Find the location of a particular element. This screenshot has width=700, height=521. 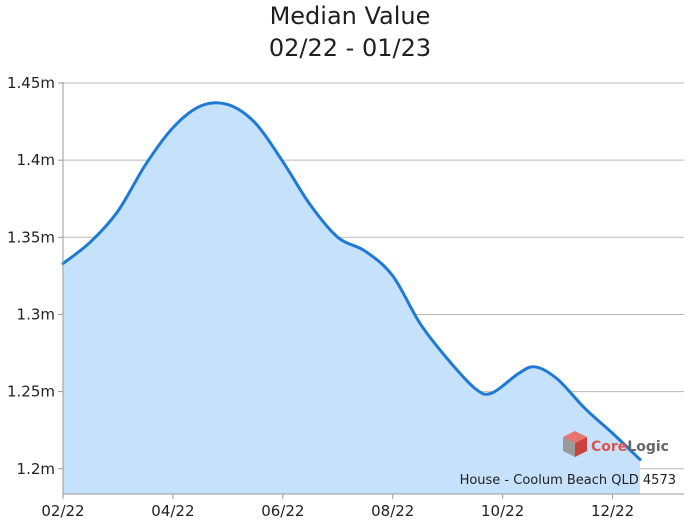

y-tick-label: 1.45m is located at coordinates (31, 83).